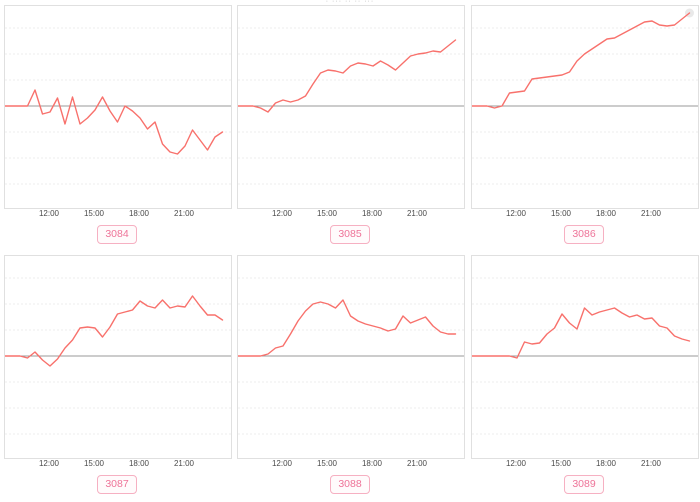 Image resolution: width=700 pixels, height=502 pixels. I want to click on badge-row: 3086, so click(584, 234).